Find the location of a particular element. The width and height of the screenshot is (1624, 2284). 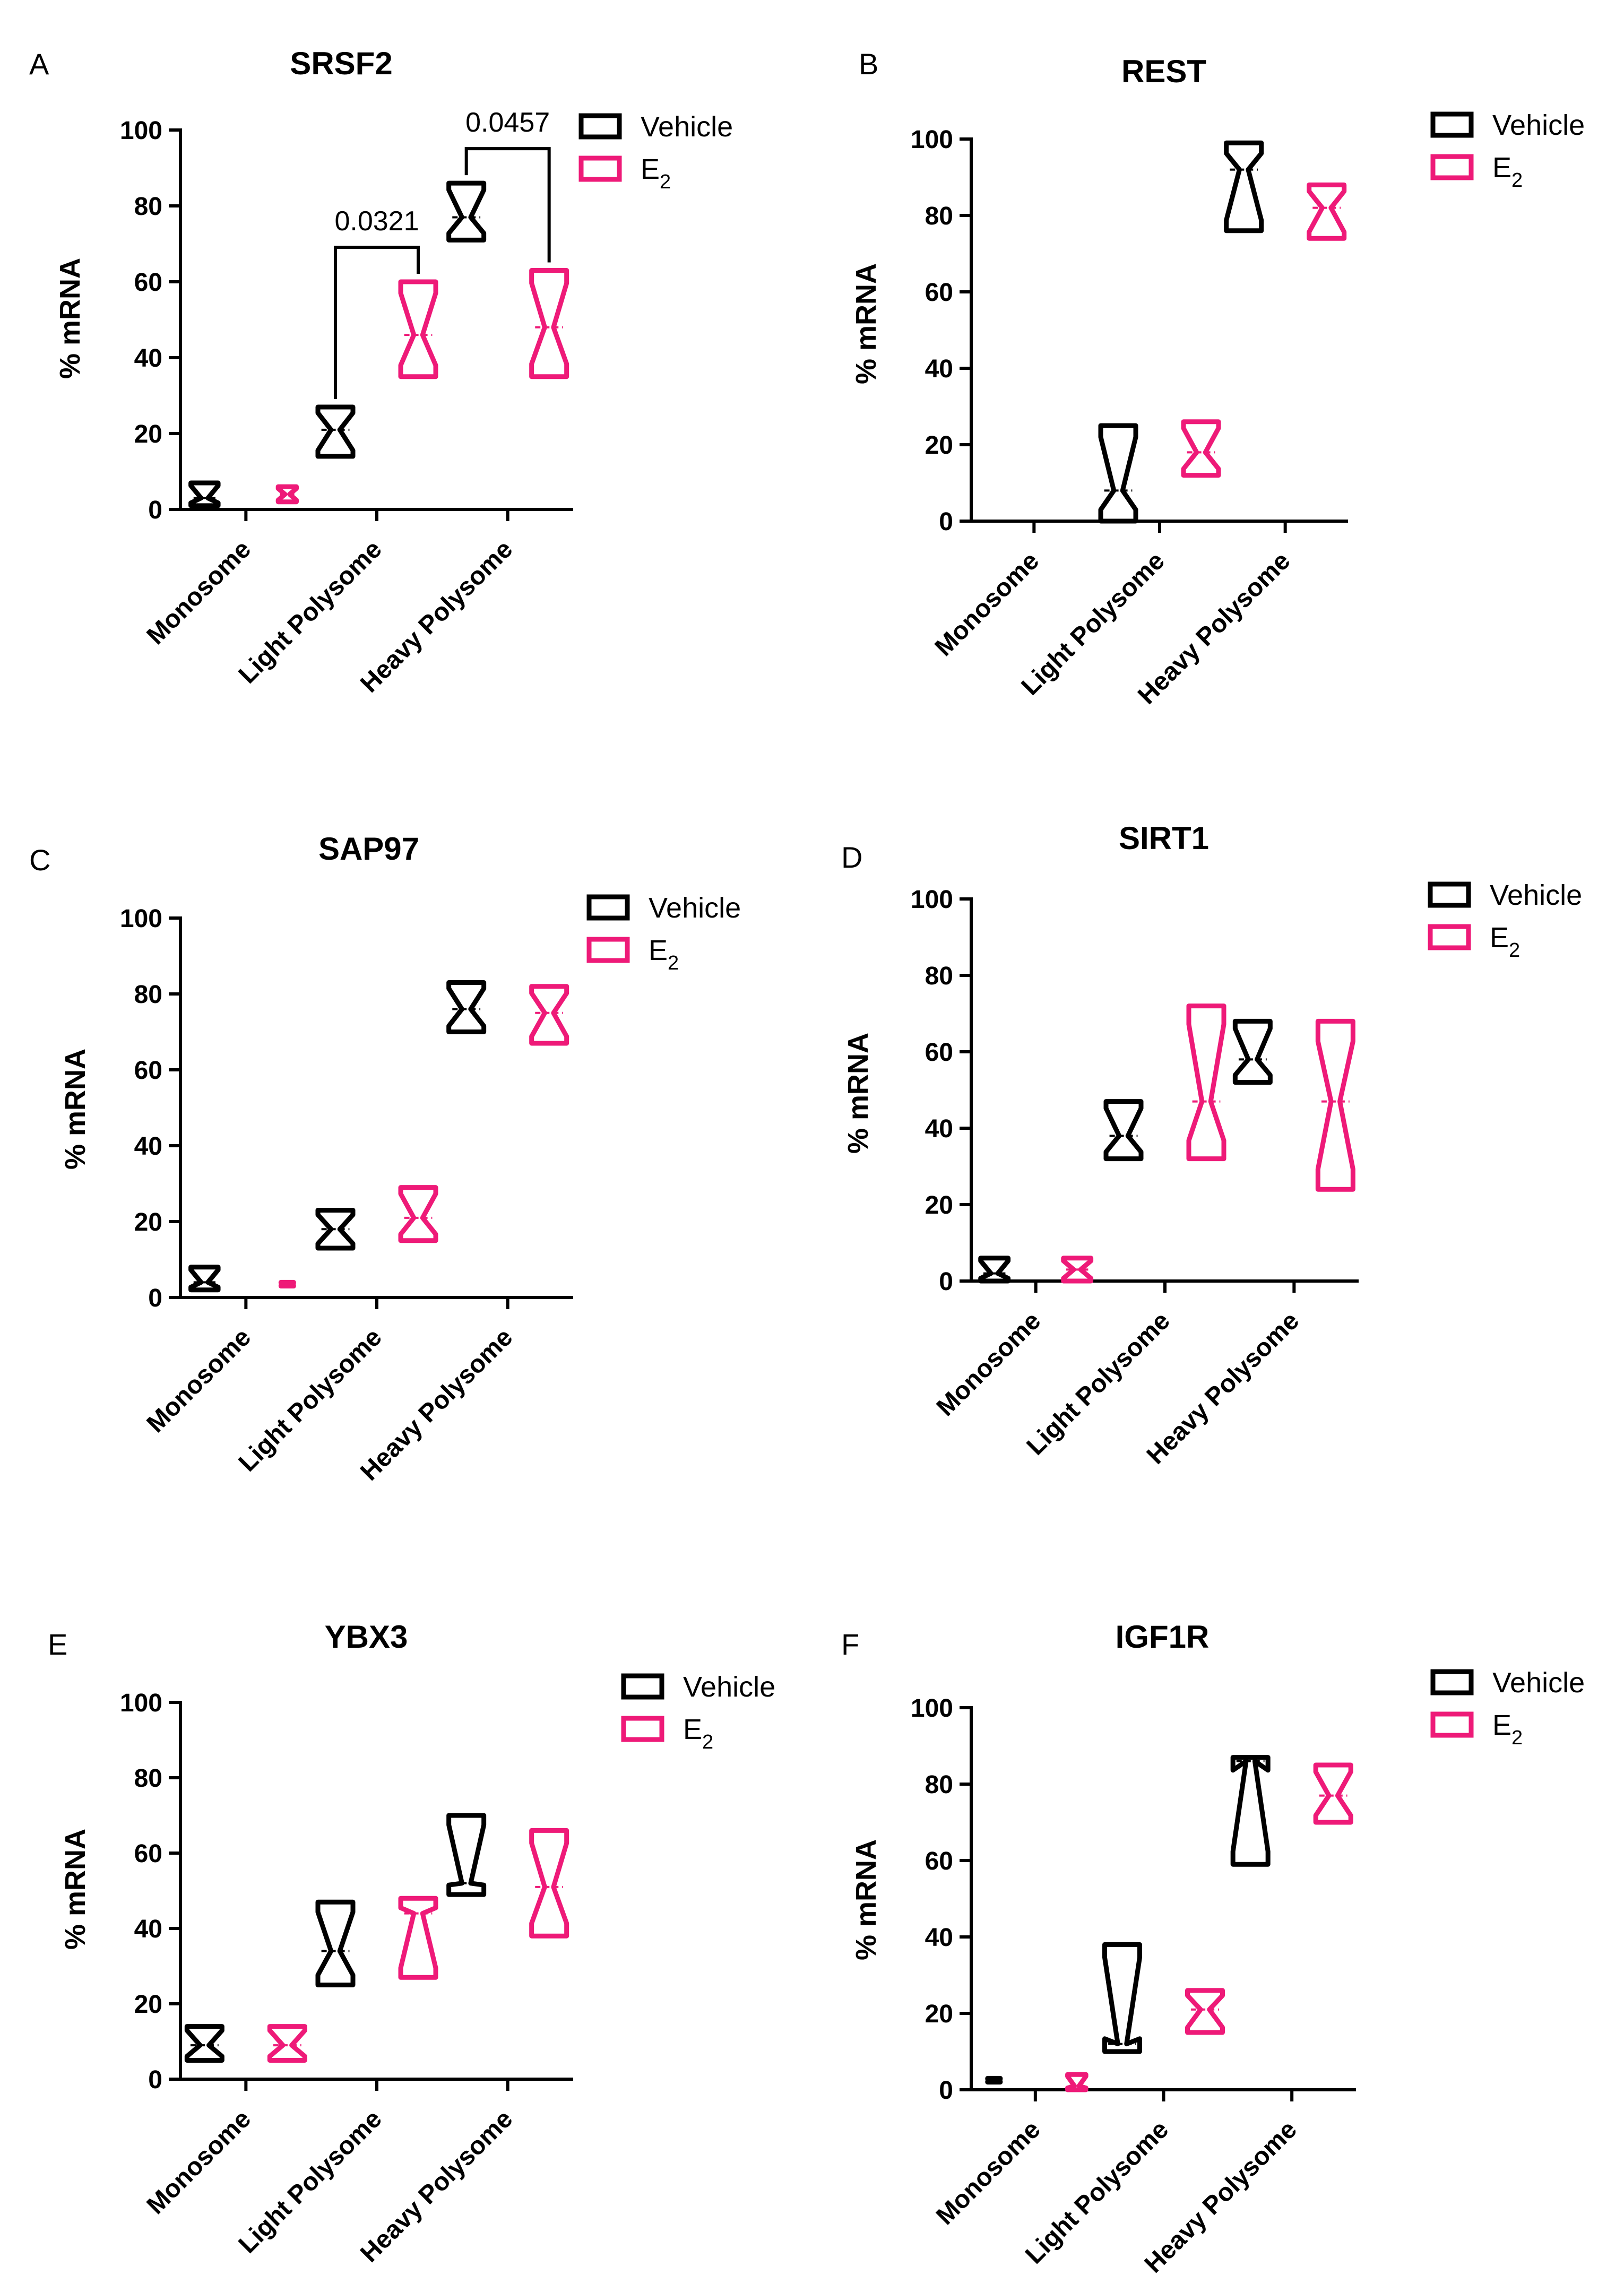

panel-letter: E is located at coordinates (57, 1644).